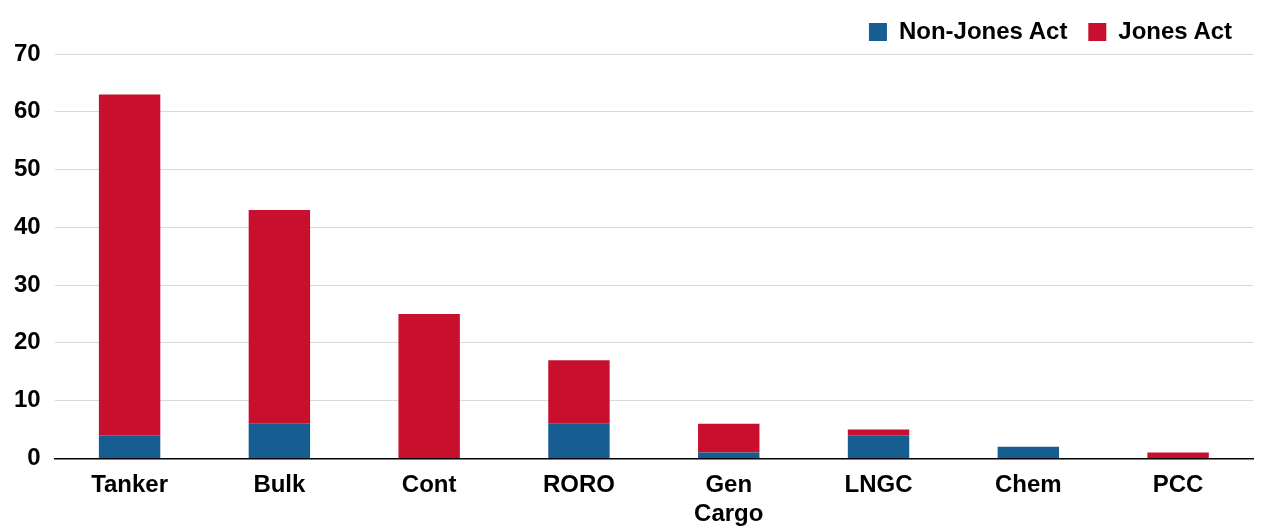 This screenshot has height=532, width=1263. What do you see at coordinates (34, 457) in the screenshot?
I see `y-tick-label: 0` at bounding box center [34, 457].